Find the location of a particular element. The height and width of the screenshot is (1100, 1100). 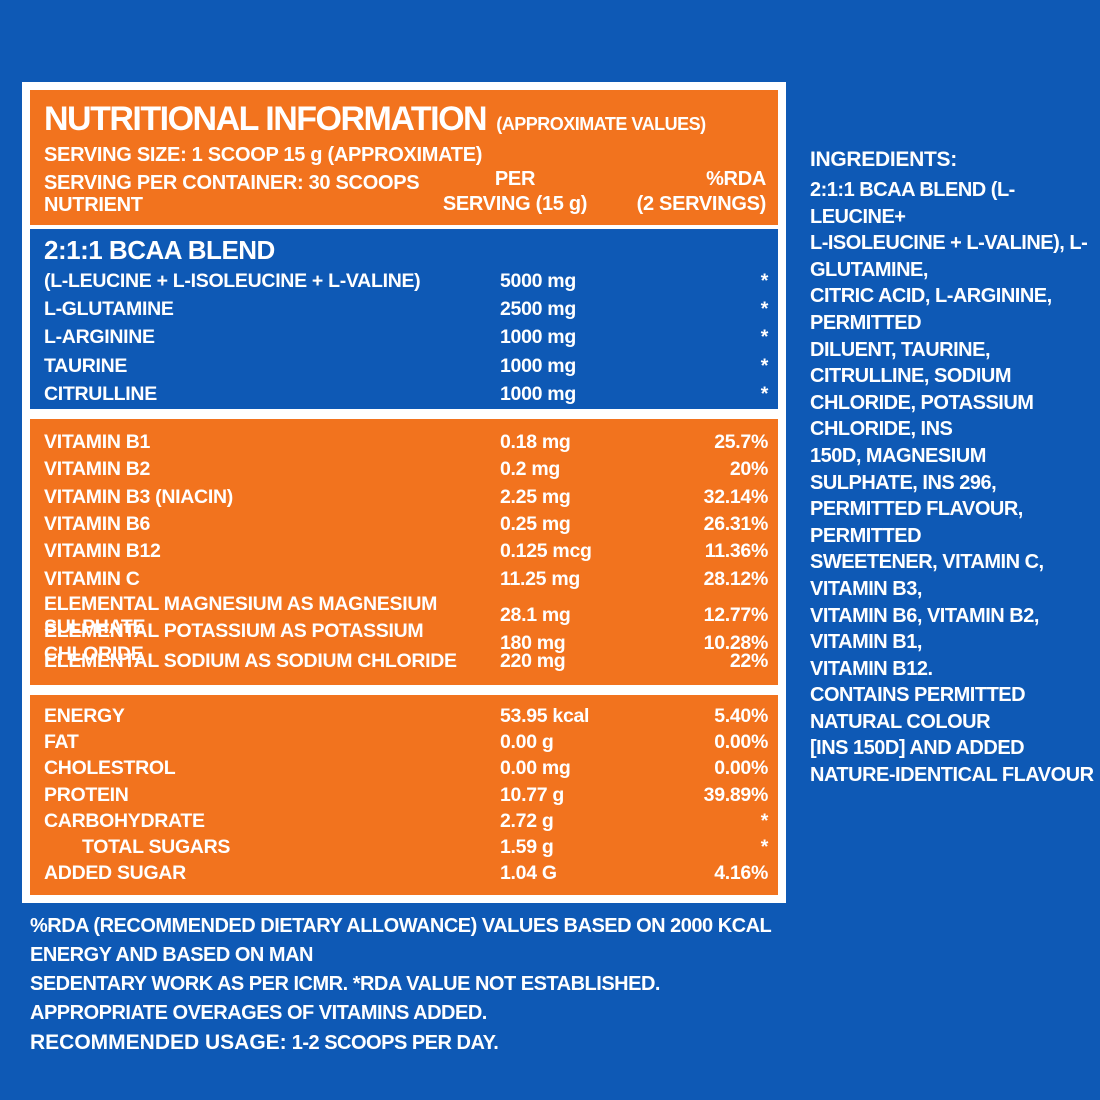

per-line2: SERVING (15 g) is located at coordinates (515, 204).